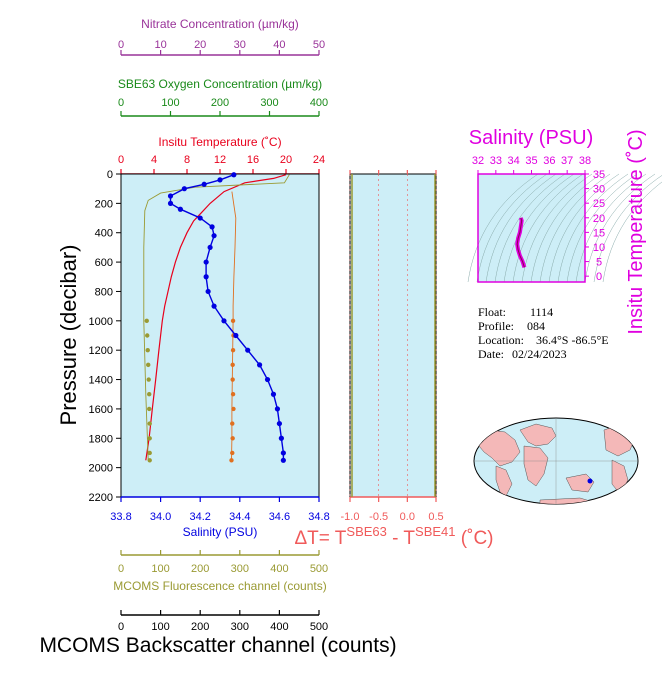  What do you see at coordinates (221, 47) in the screenshot?
I see `nitrate-axis: 0 10 20 30 40 50` at bounding box center [221, 47].